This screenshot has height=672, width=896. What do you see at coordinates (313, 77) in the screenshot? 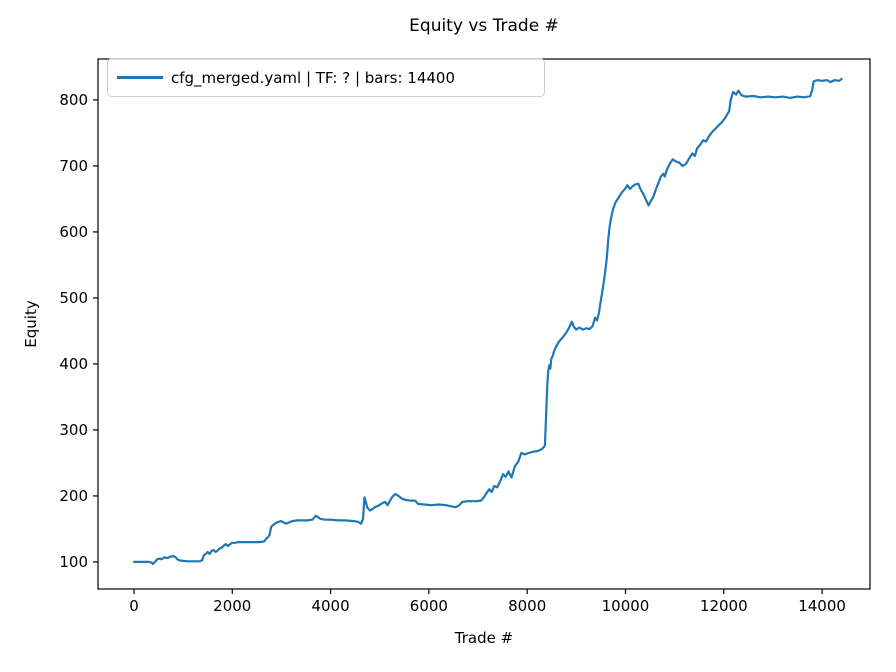
I see `legend-series-label: cfg_merged.yaml | TF: ? | bars: 14400` at bounding box center [313, 77].